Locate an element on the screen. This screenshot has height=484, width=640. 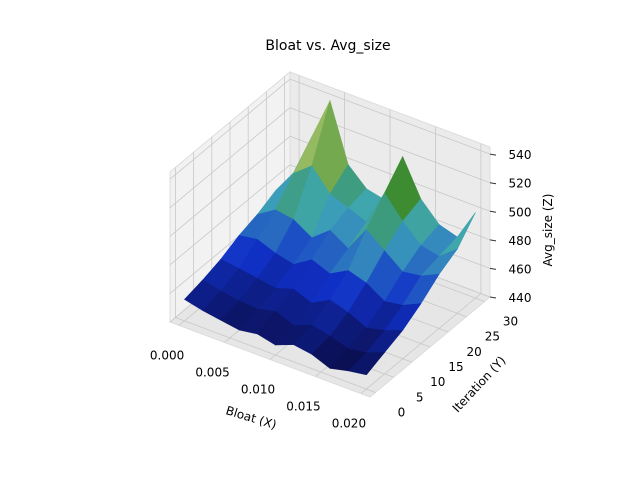
z-axis-label: Avg_size (Z) is located at coordinates (548, 230).